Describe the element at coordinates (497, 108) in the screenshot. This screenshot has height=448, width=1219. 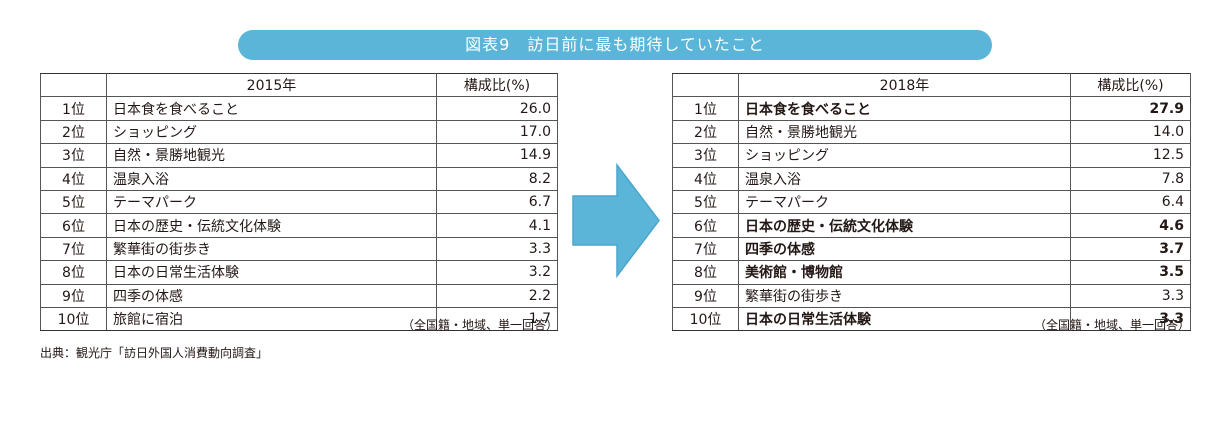
I see `value-cell: 26.0` at that location.